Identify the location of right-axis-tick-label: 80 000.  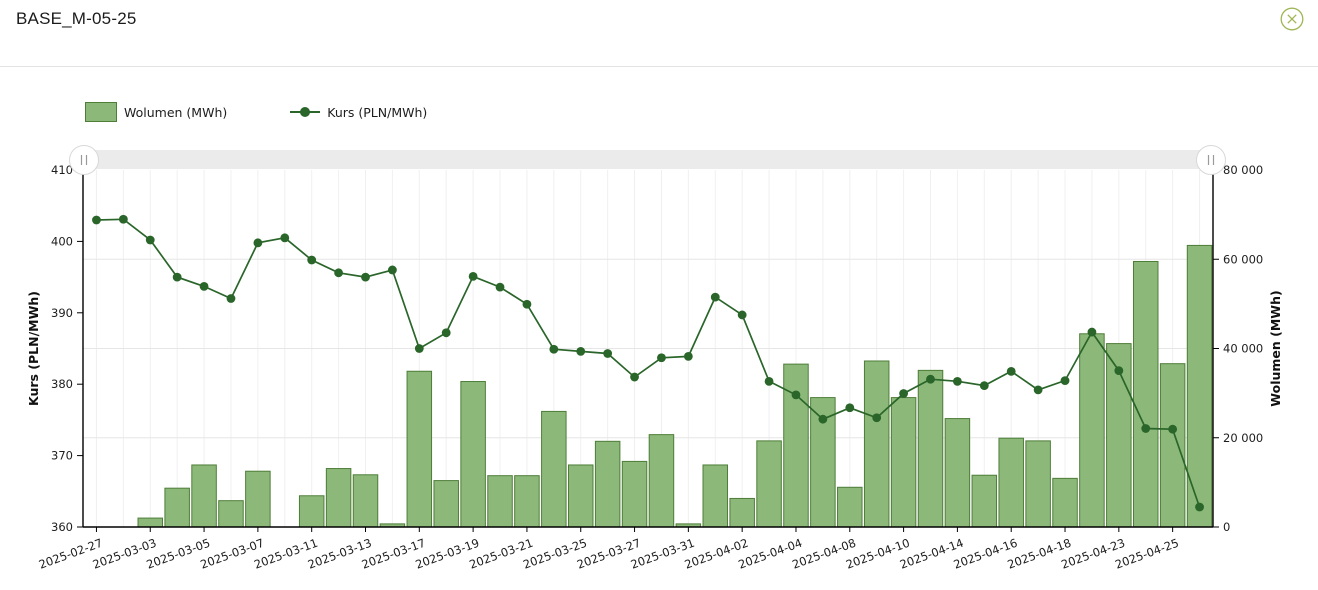
(1243, 170).